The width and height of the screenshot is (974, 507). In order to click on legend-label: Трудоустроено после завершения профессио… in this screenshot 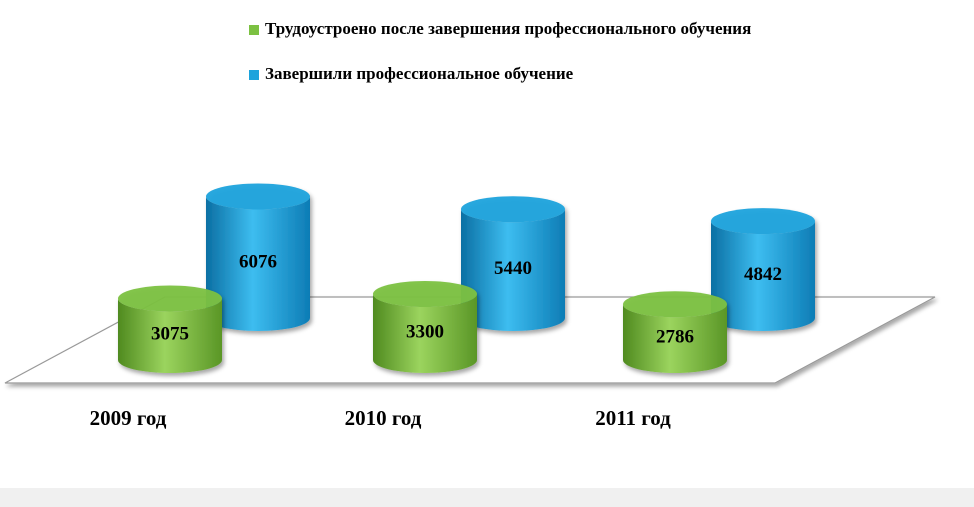, I will do `click(508, 28)`.